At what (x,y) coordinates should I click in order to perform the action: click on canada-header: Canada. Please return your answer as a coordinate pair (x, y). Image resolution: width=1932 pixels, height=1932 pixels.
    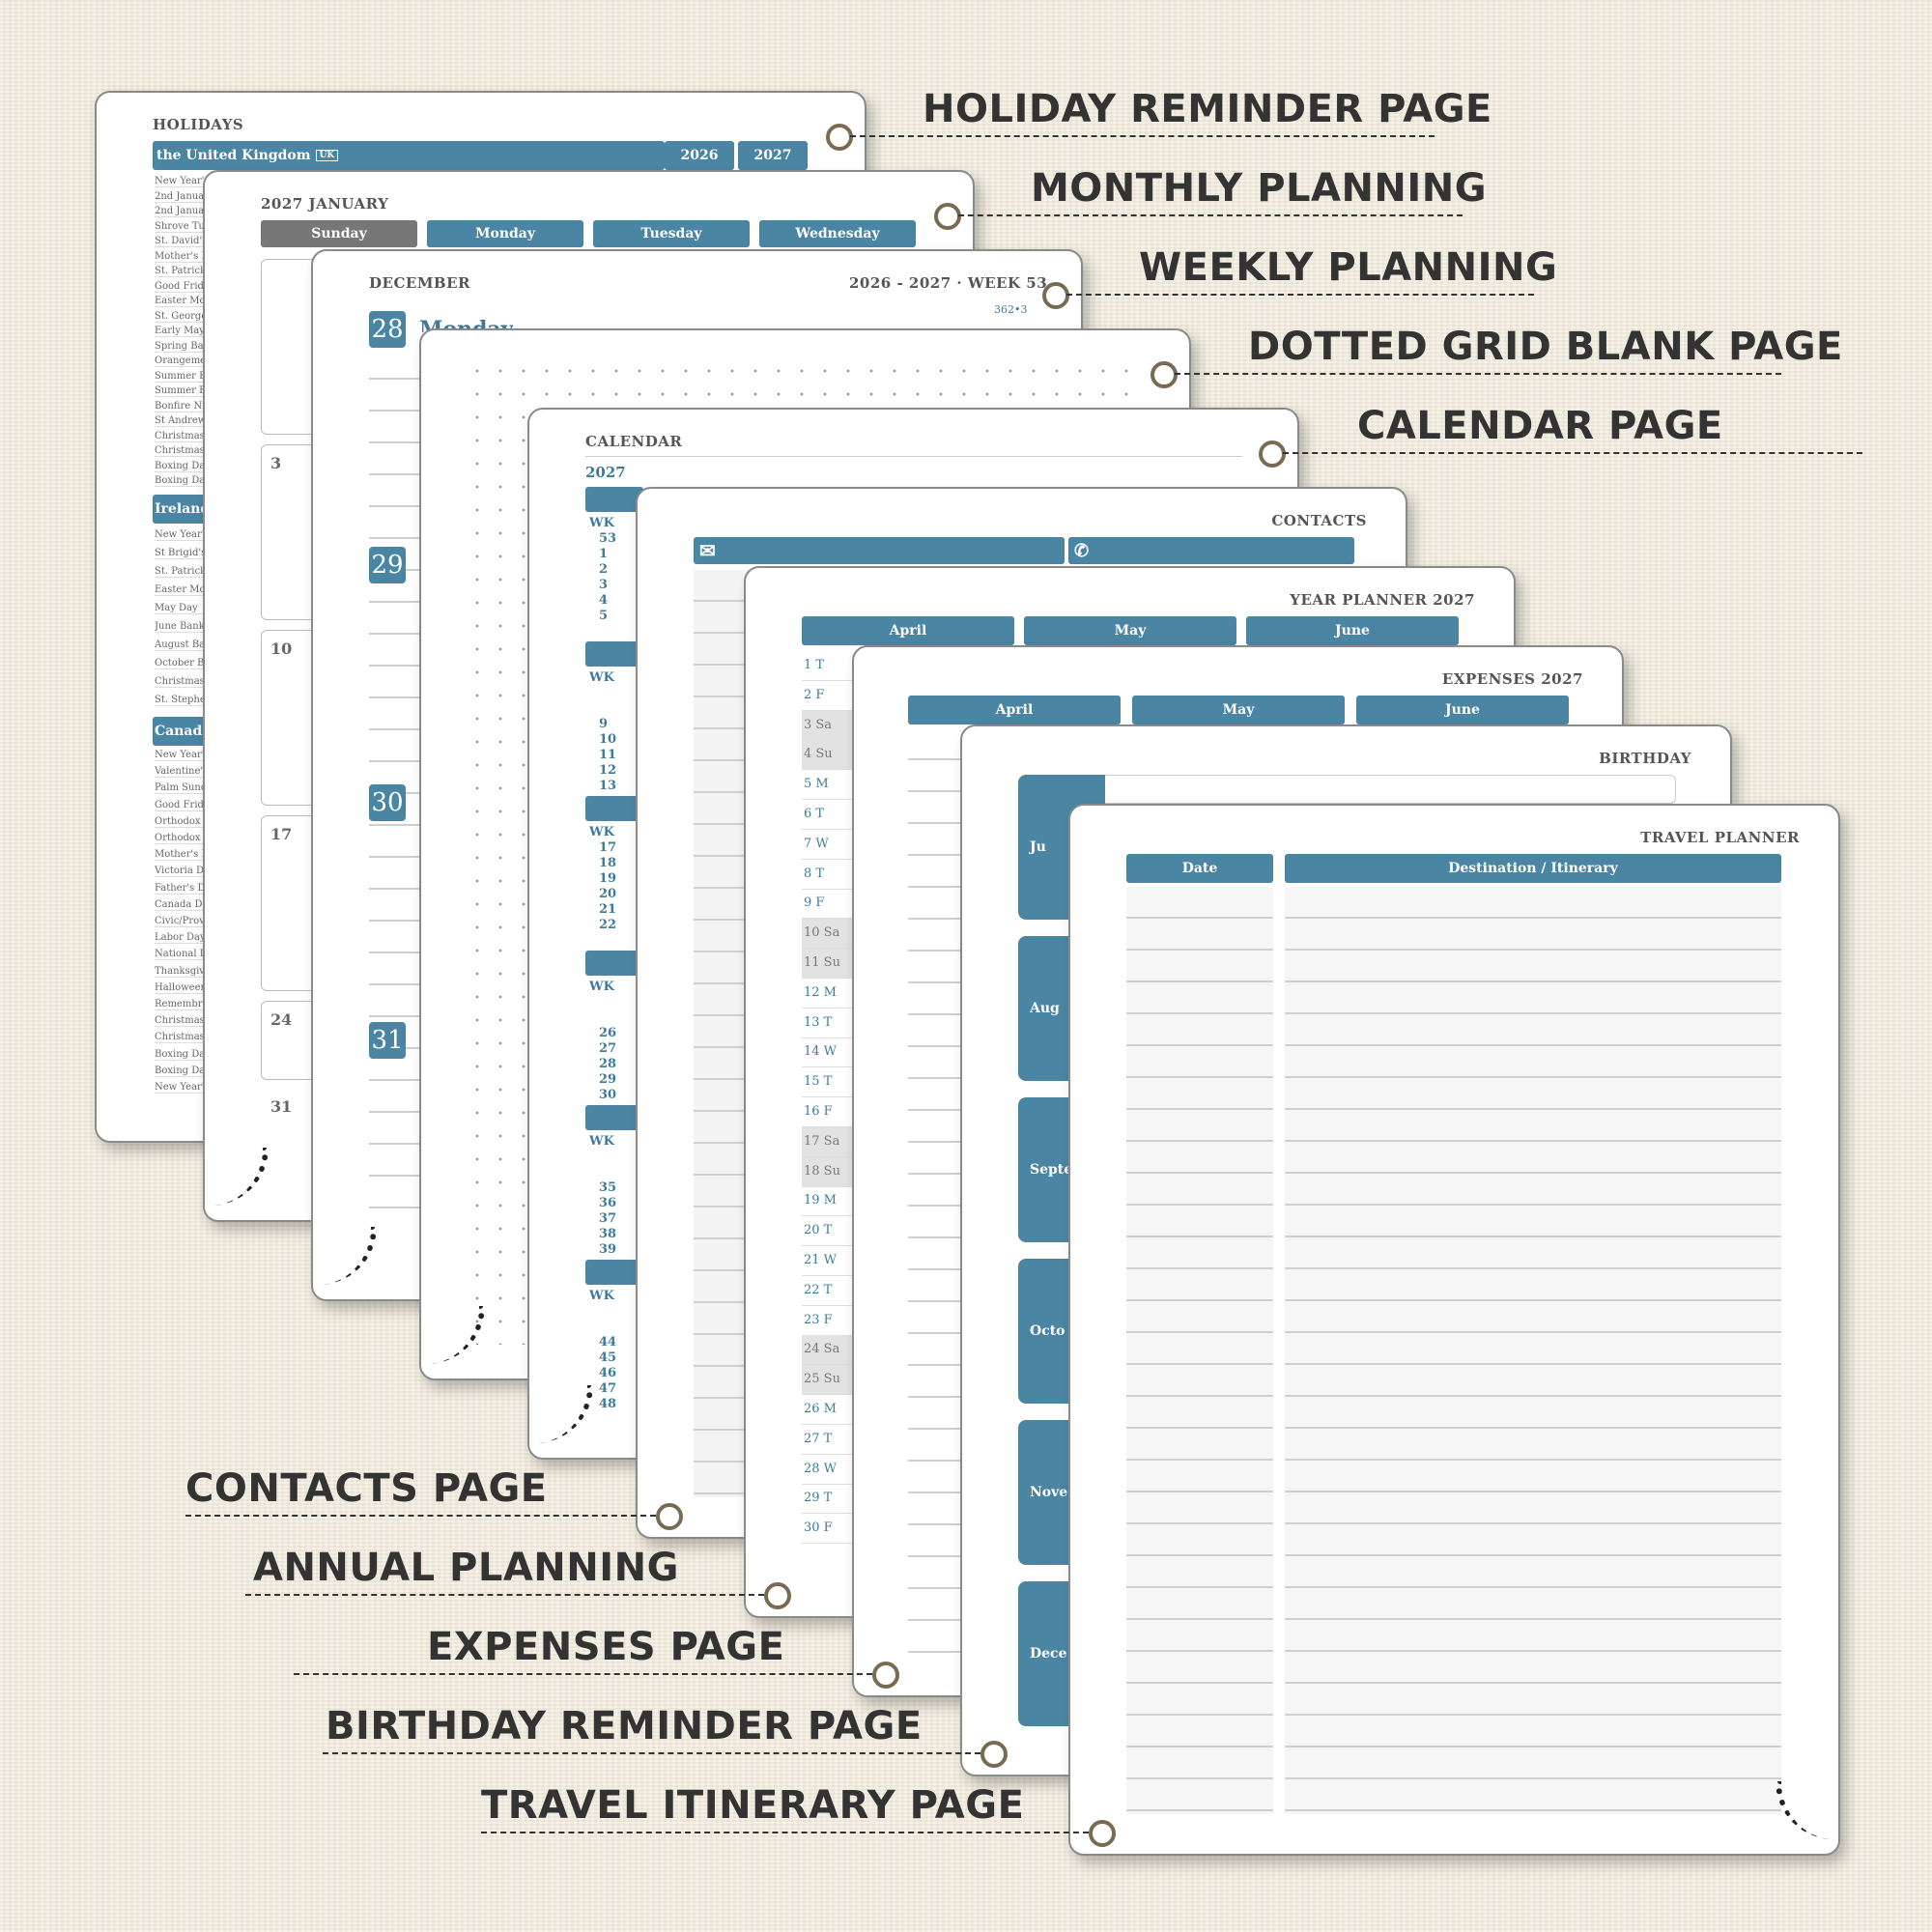
    Looking at the image, I should click on (183, 731).